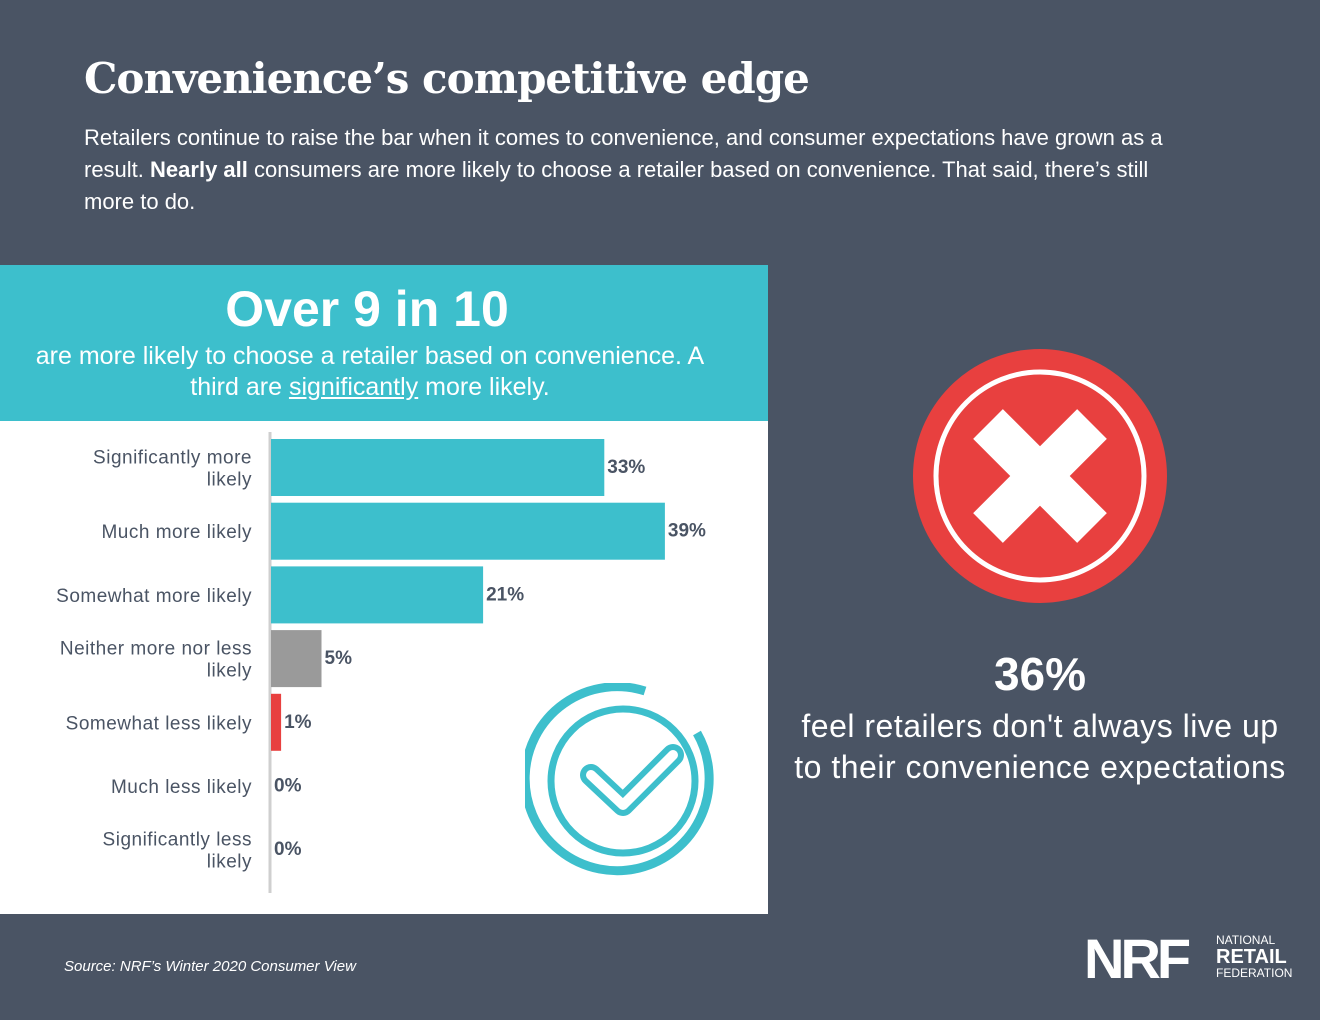 Image resolution: width=1320 pixels, height=1020 pixels. I want to click on logo-line3: FEDERATION, so click(1254, 973).